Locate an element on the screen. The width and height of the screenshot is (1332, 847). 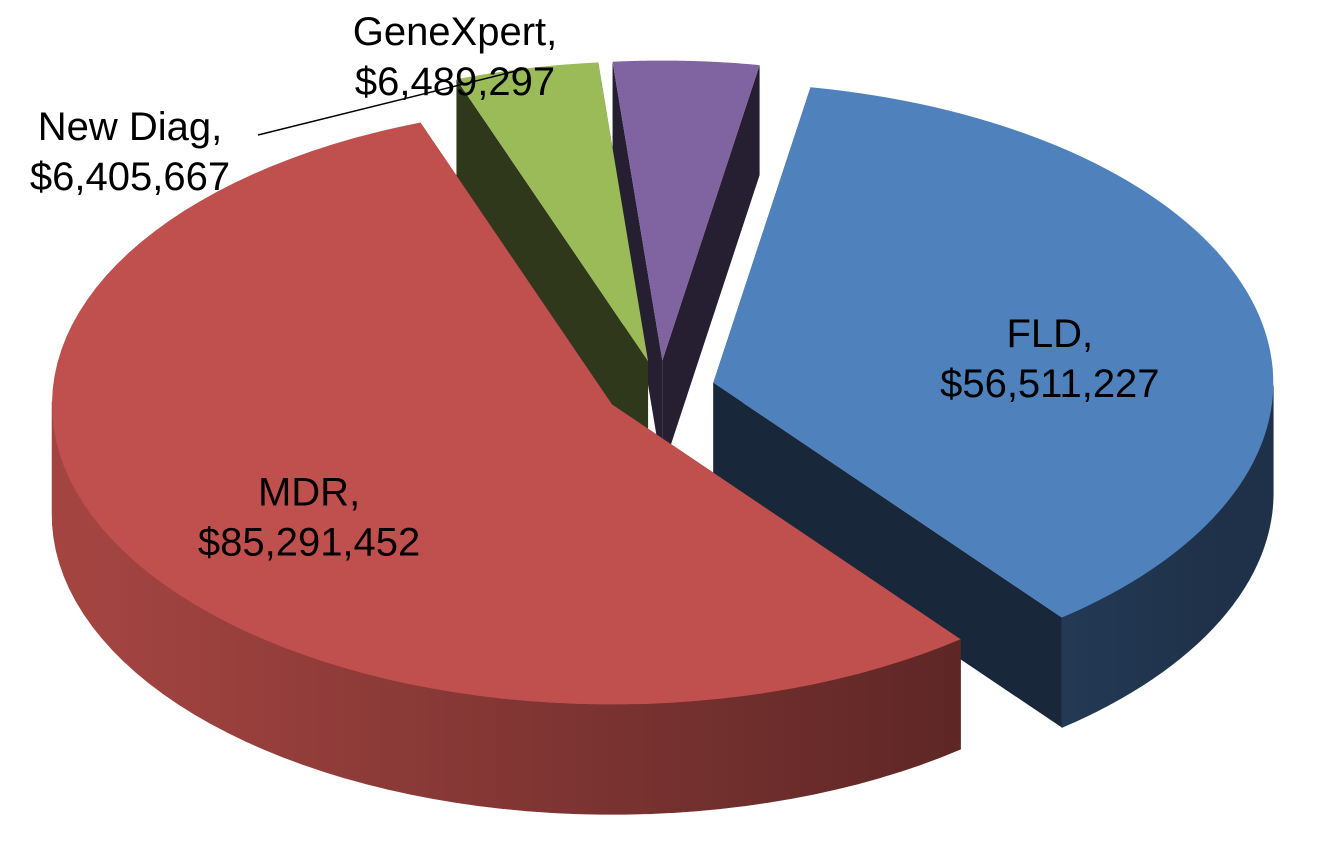
category-label: MDR, is located at coordinates (309, 492).